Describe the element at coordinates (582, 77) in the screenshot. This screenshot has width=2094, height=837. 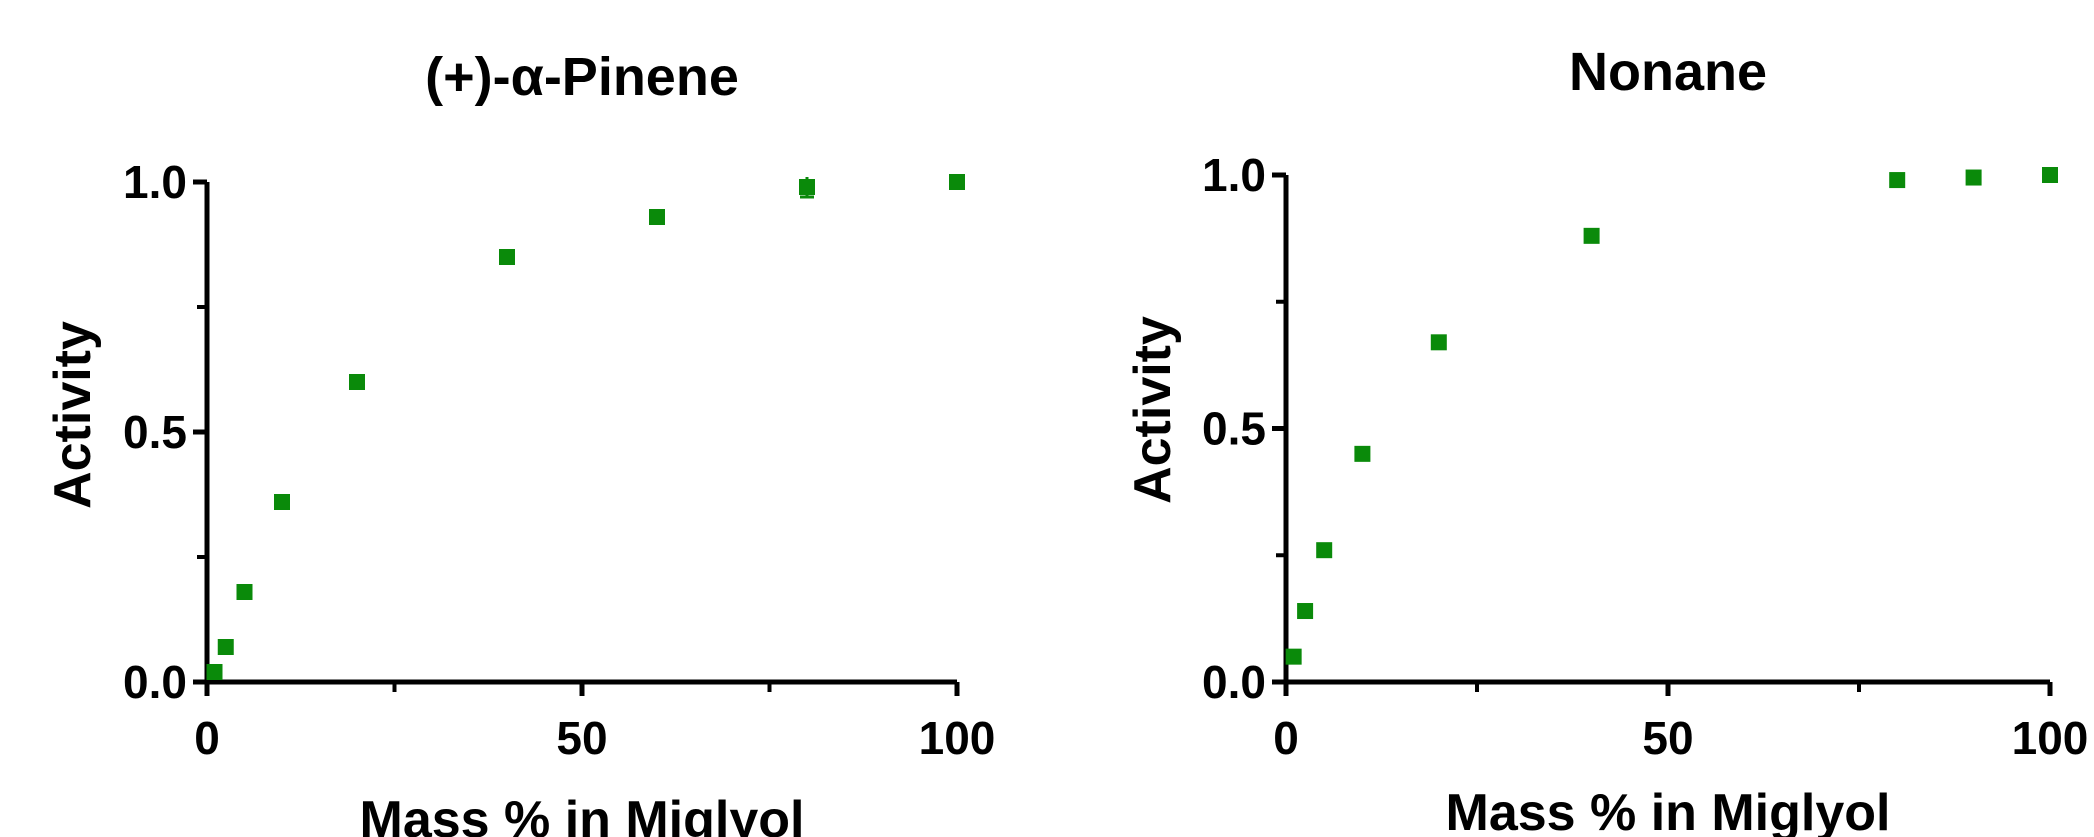
I see `chart-title: (+)-α-Pinene` at that location.